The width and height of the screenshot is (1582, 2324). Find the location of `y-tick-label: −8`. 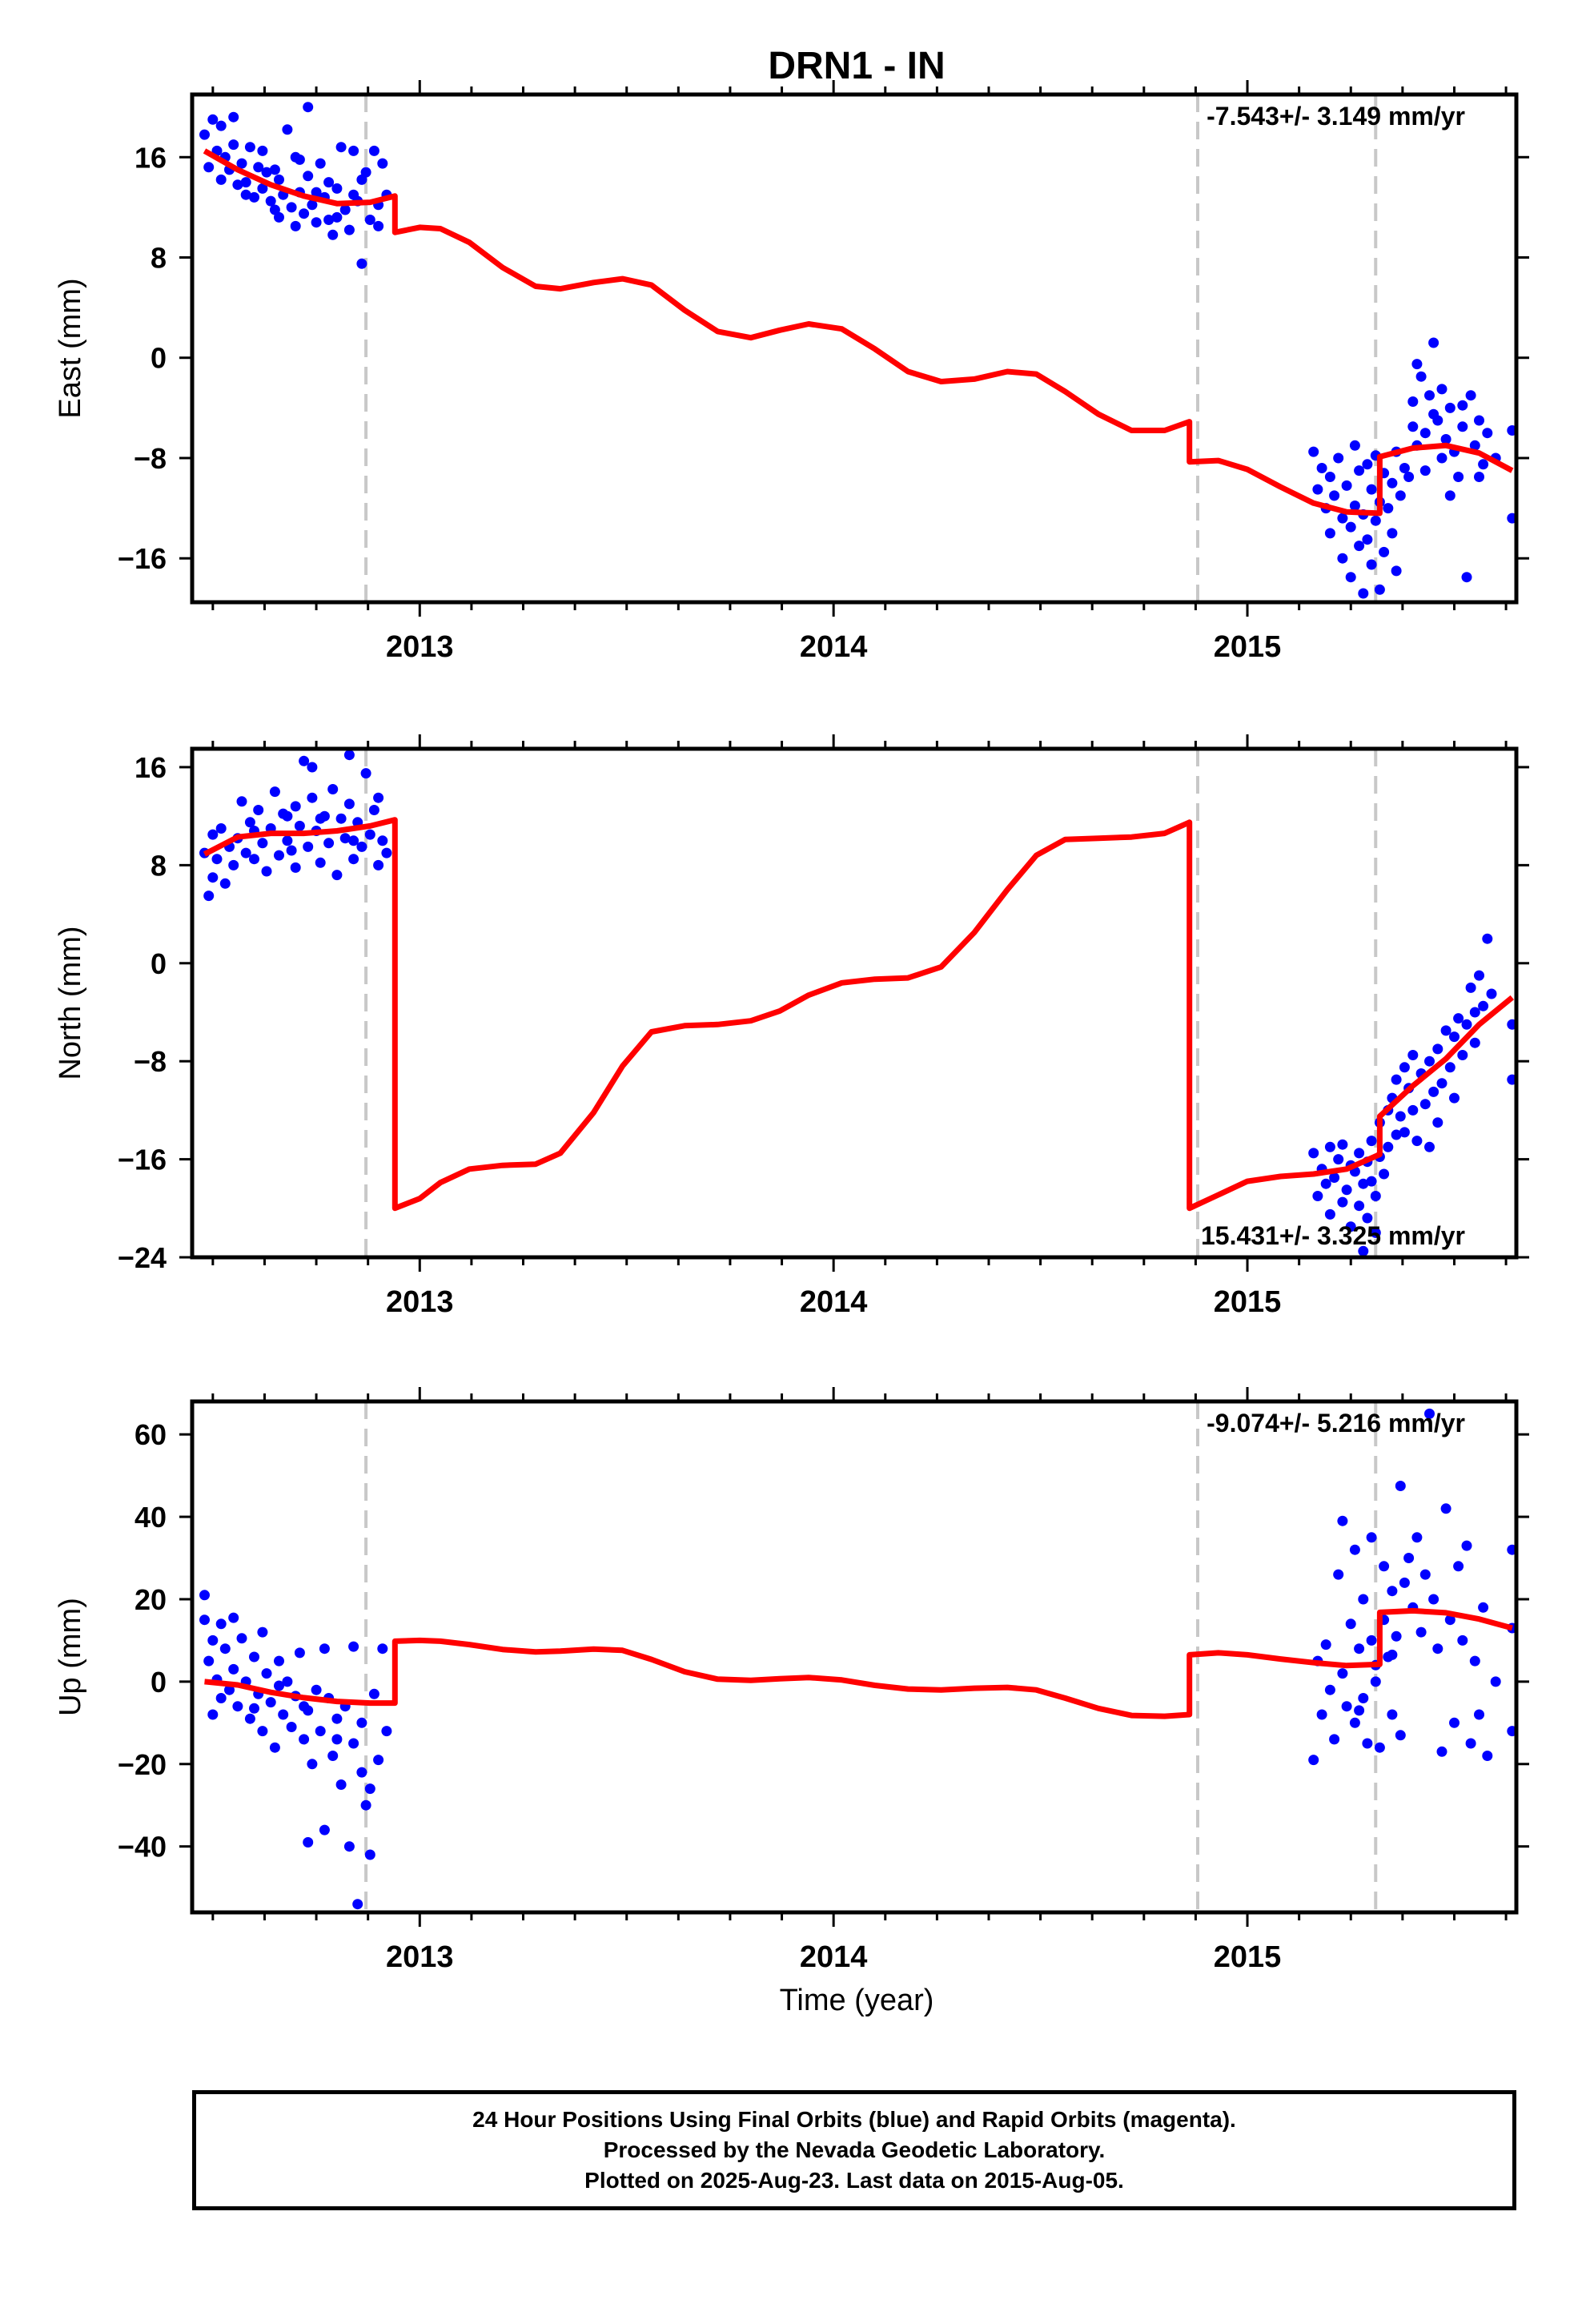

y-tick-label: −8 is located at coordinates (151, 1061).